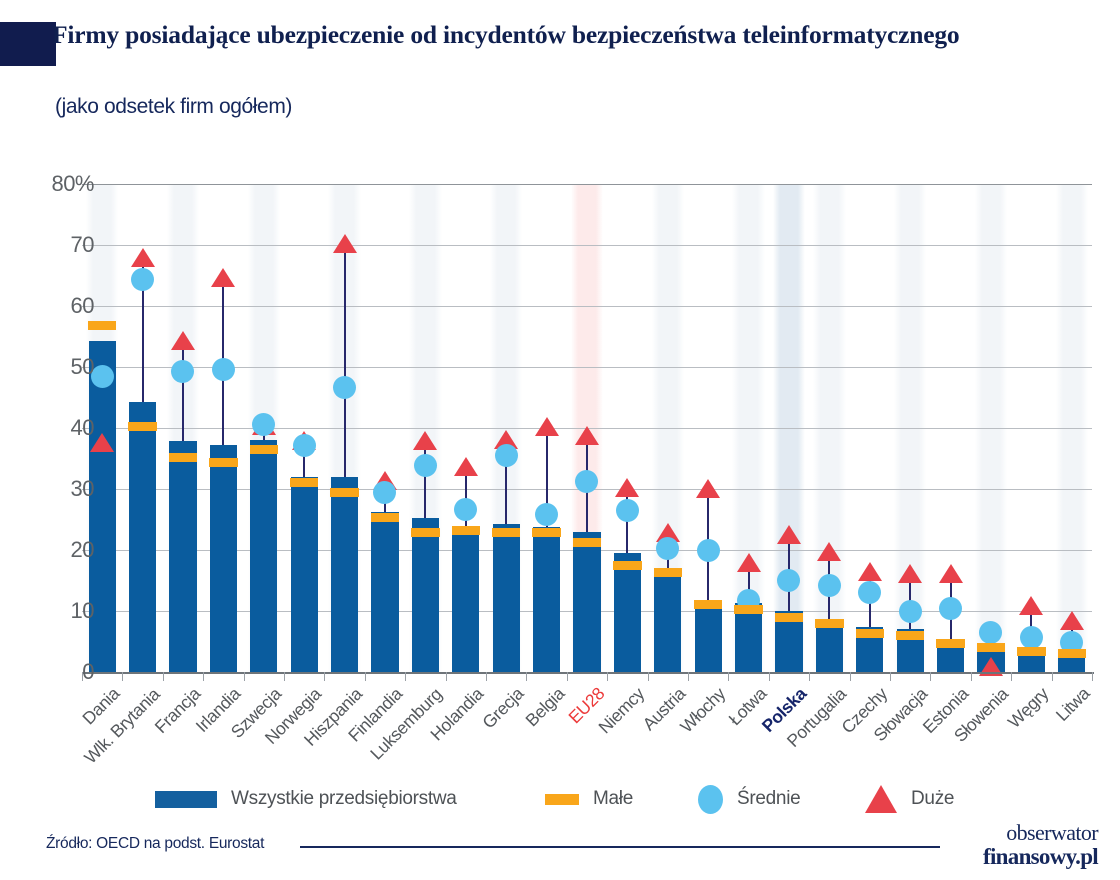  Describe the element at coordinates (909, 799) in the screenshot. I see `legend-item-large: Duże` at that location.